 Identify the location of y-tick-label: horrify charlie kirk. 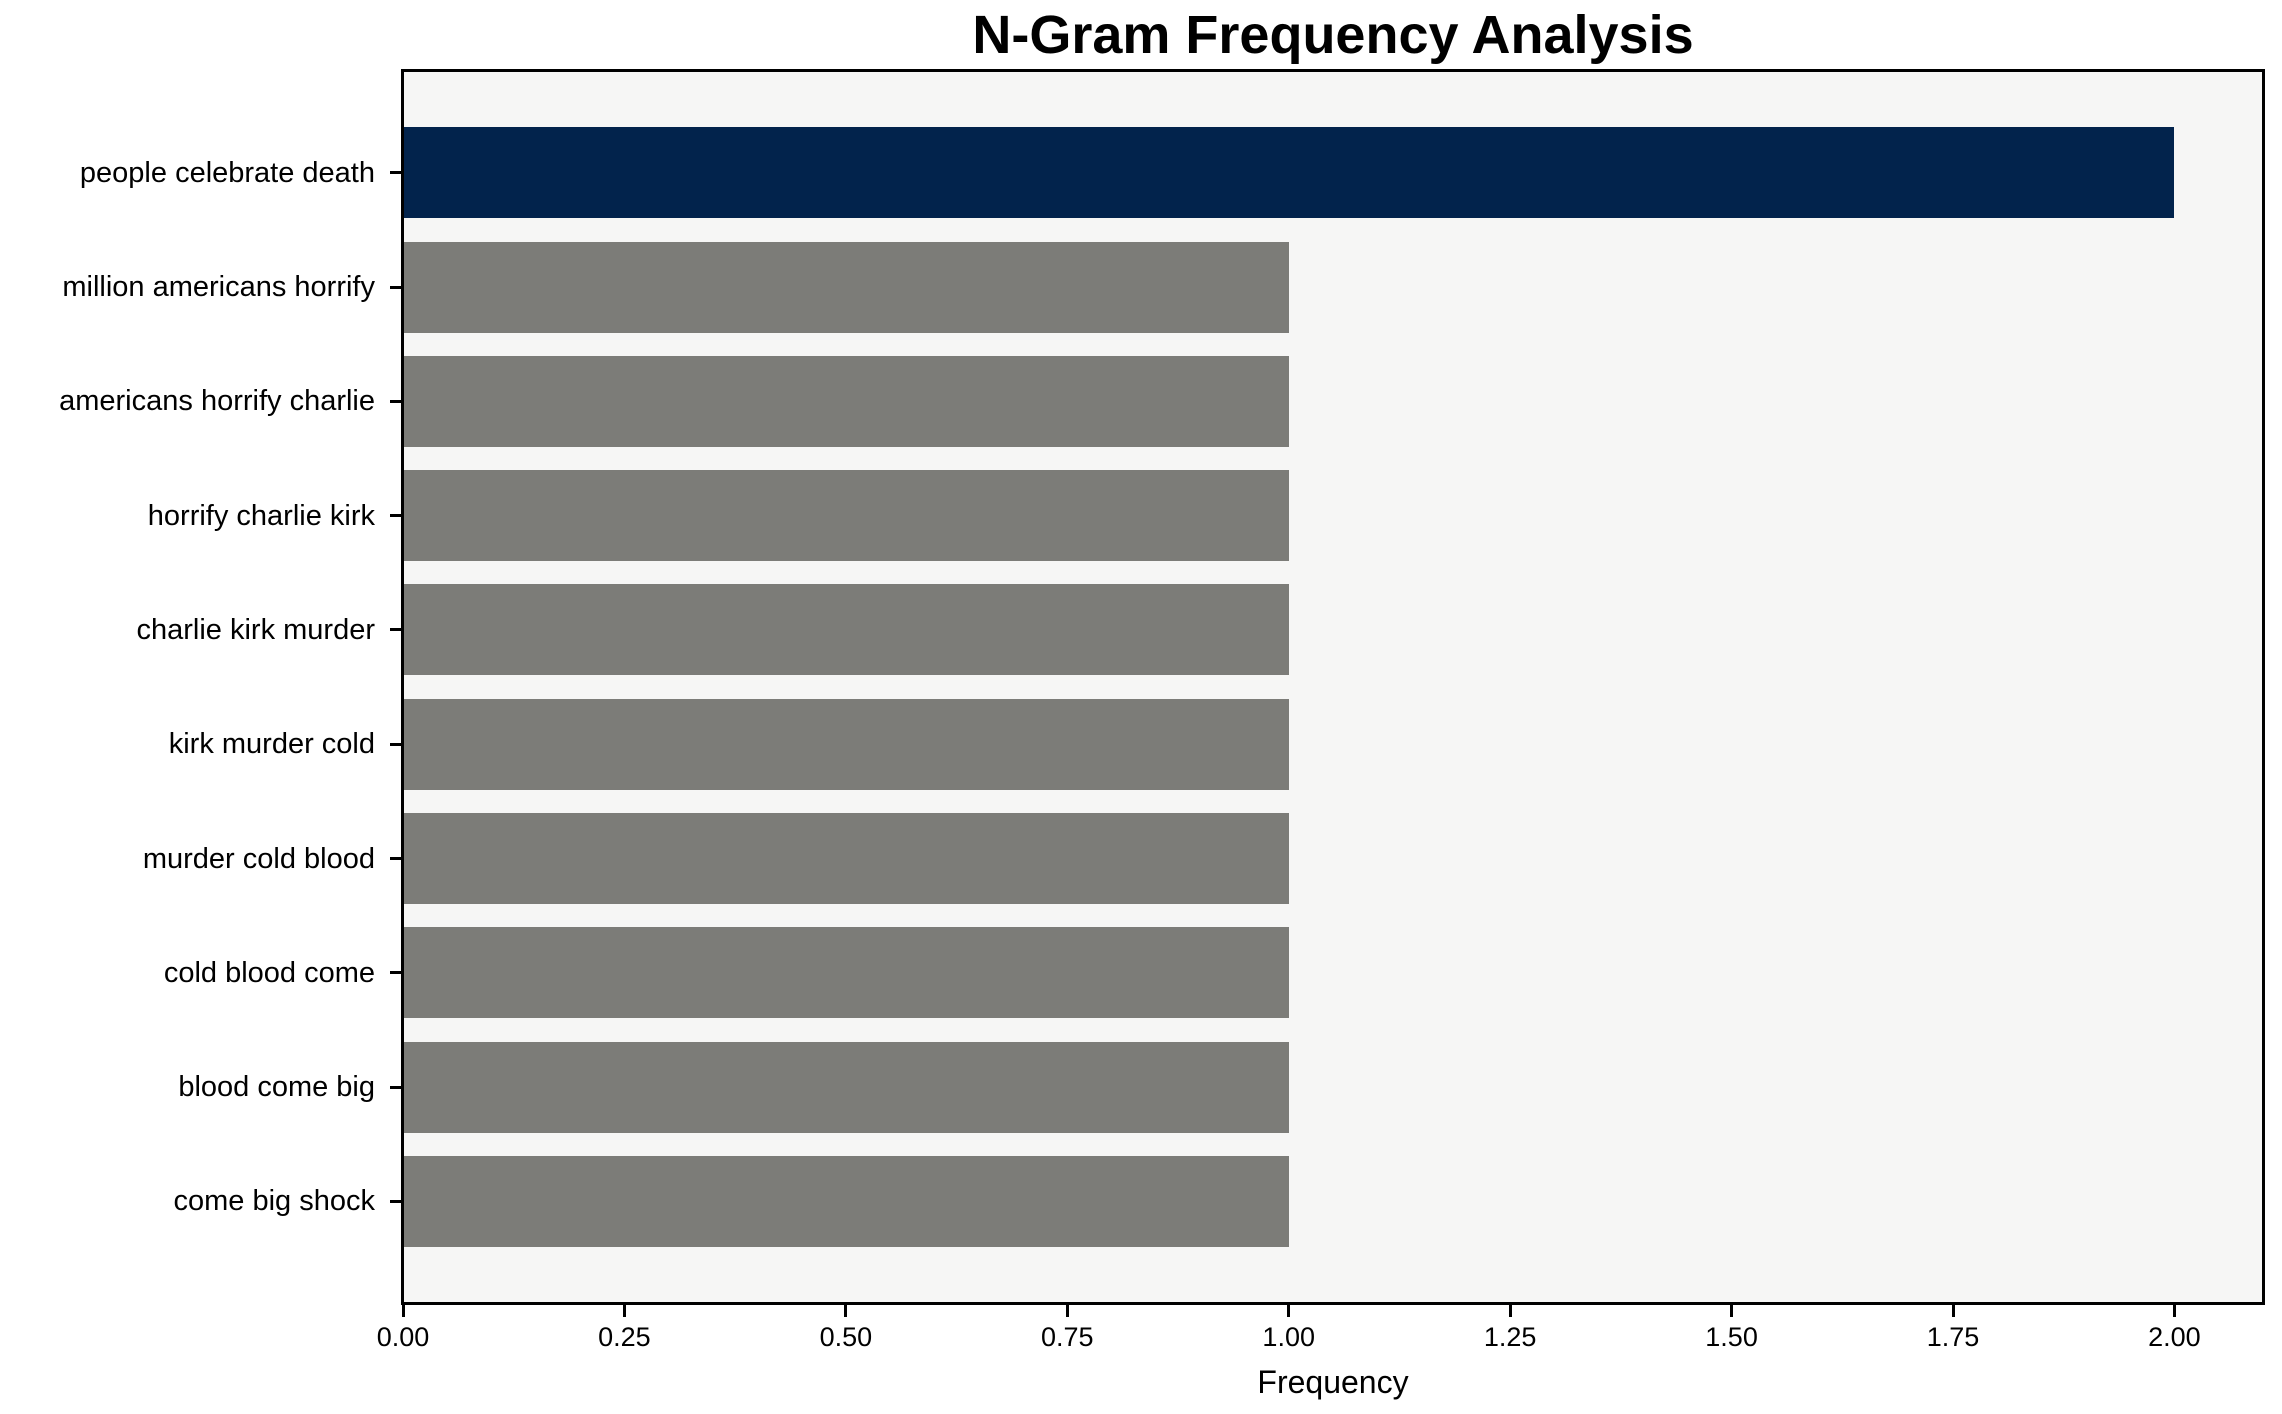
(261, 515).